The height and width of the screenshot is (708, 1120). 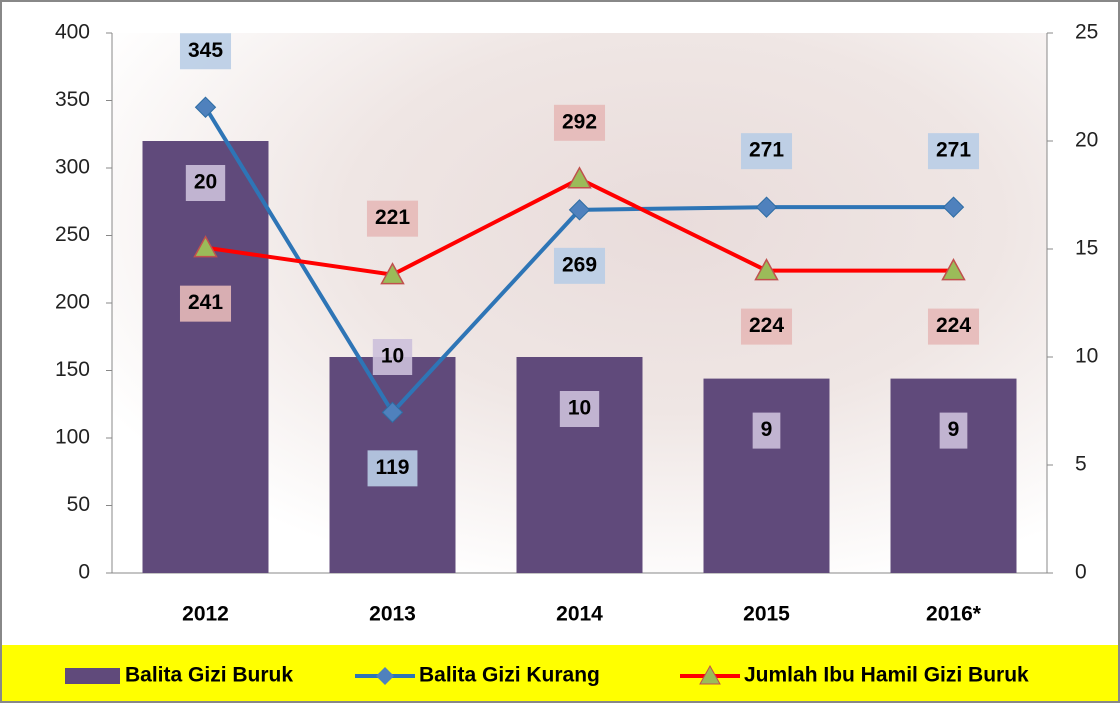 I want to click on y2-tick-label: 0, so click(x=1081, y=572).